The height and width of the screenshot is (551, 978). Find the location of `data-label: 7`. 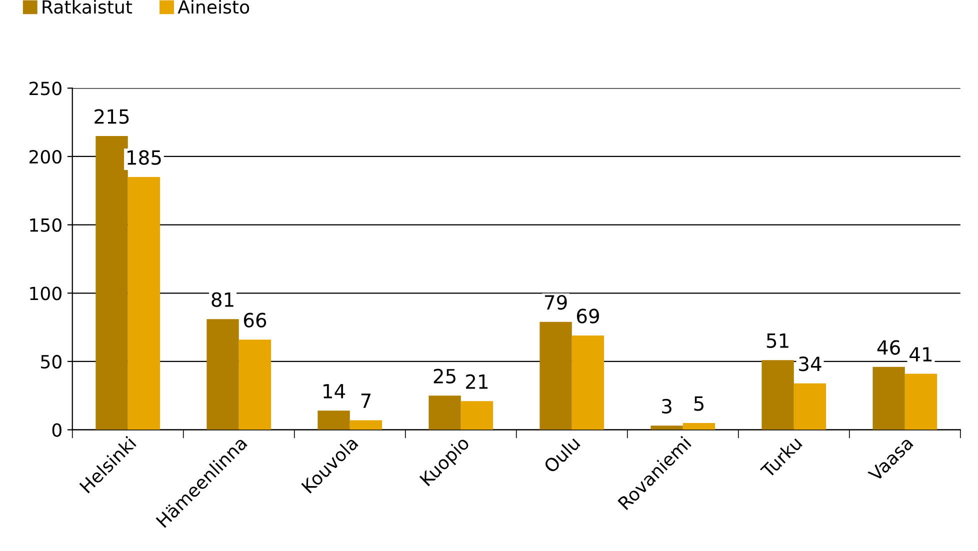

data-label: 7 is located at coordinates (365, 401).